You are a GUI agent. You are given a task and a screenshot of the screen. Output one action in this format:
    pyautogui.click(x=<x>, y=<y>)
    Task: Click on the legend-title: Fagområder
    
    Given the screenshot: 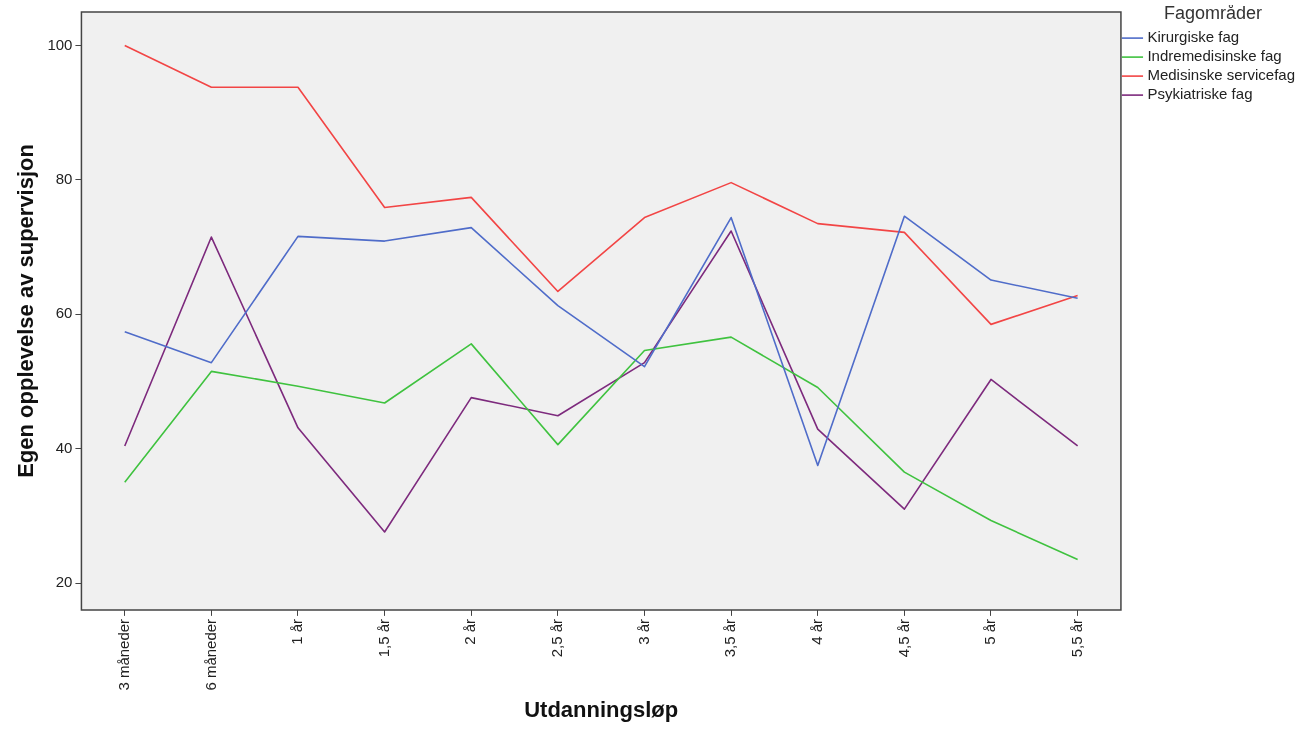 What is the action you would take?
    pyautogui.click(x=1212, y=12)
    